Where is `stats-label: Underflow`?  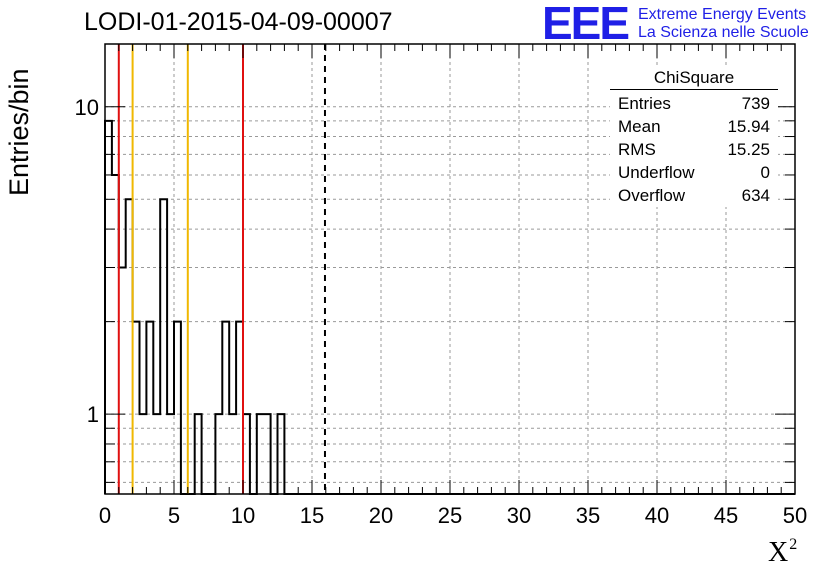
stats-label: Underflow is located at coordinates (656, 172).